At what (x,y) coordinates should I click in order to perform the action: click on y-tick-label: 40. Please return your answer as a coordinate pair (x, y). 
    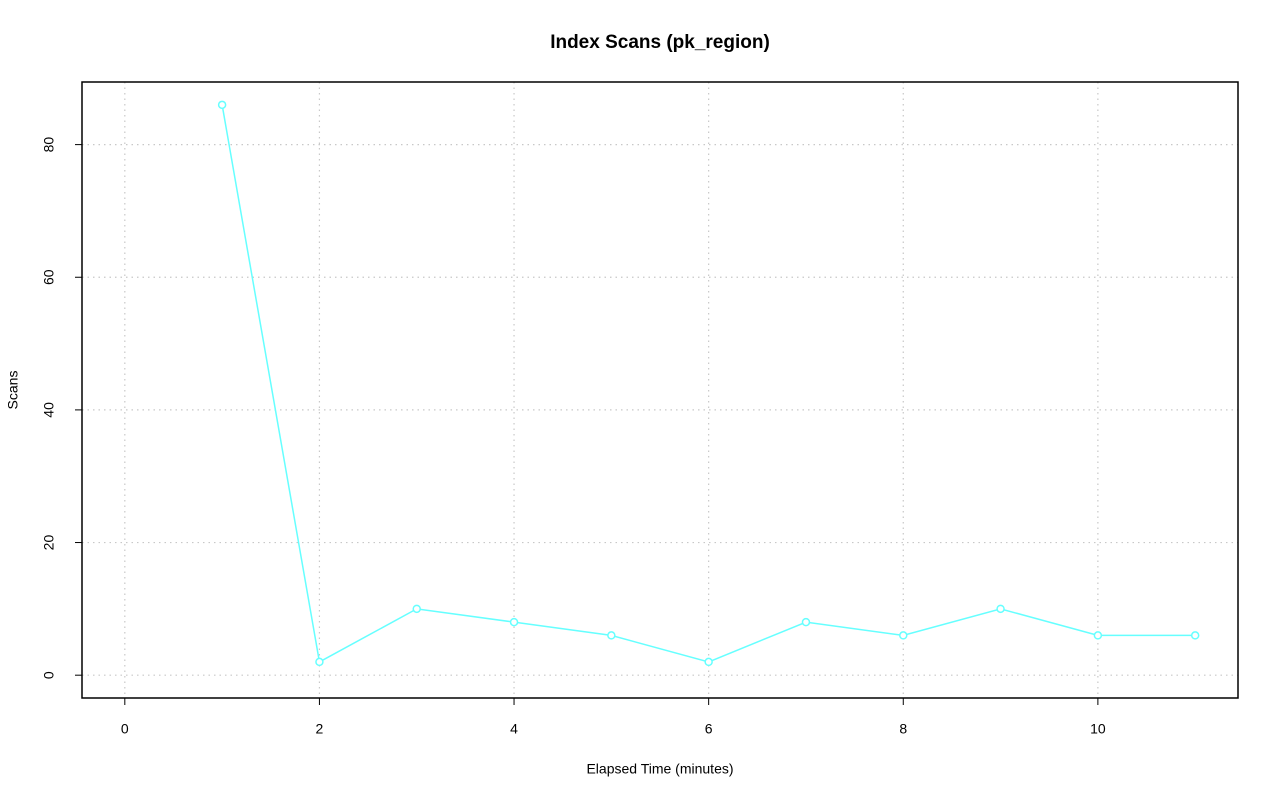
    Looking at the image, I should click on (49, 410).